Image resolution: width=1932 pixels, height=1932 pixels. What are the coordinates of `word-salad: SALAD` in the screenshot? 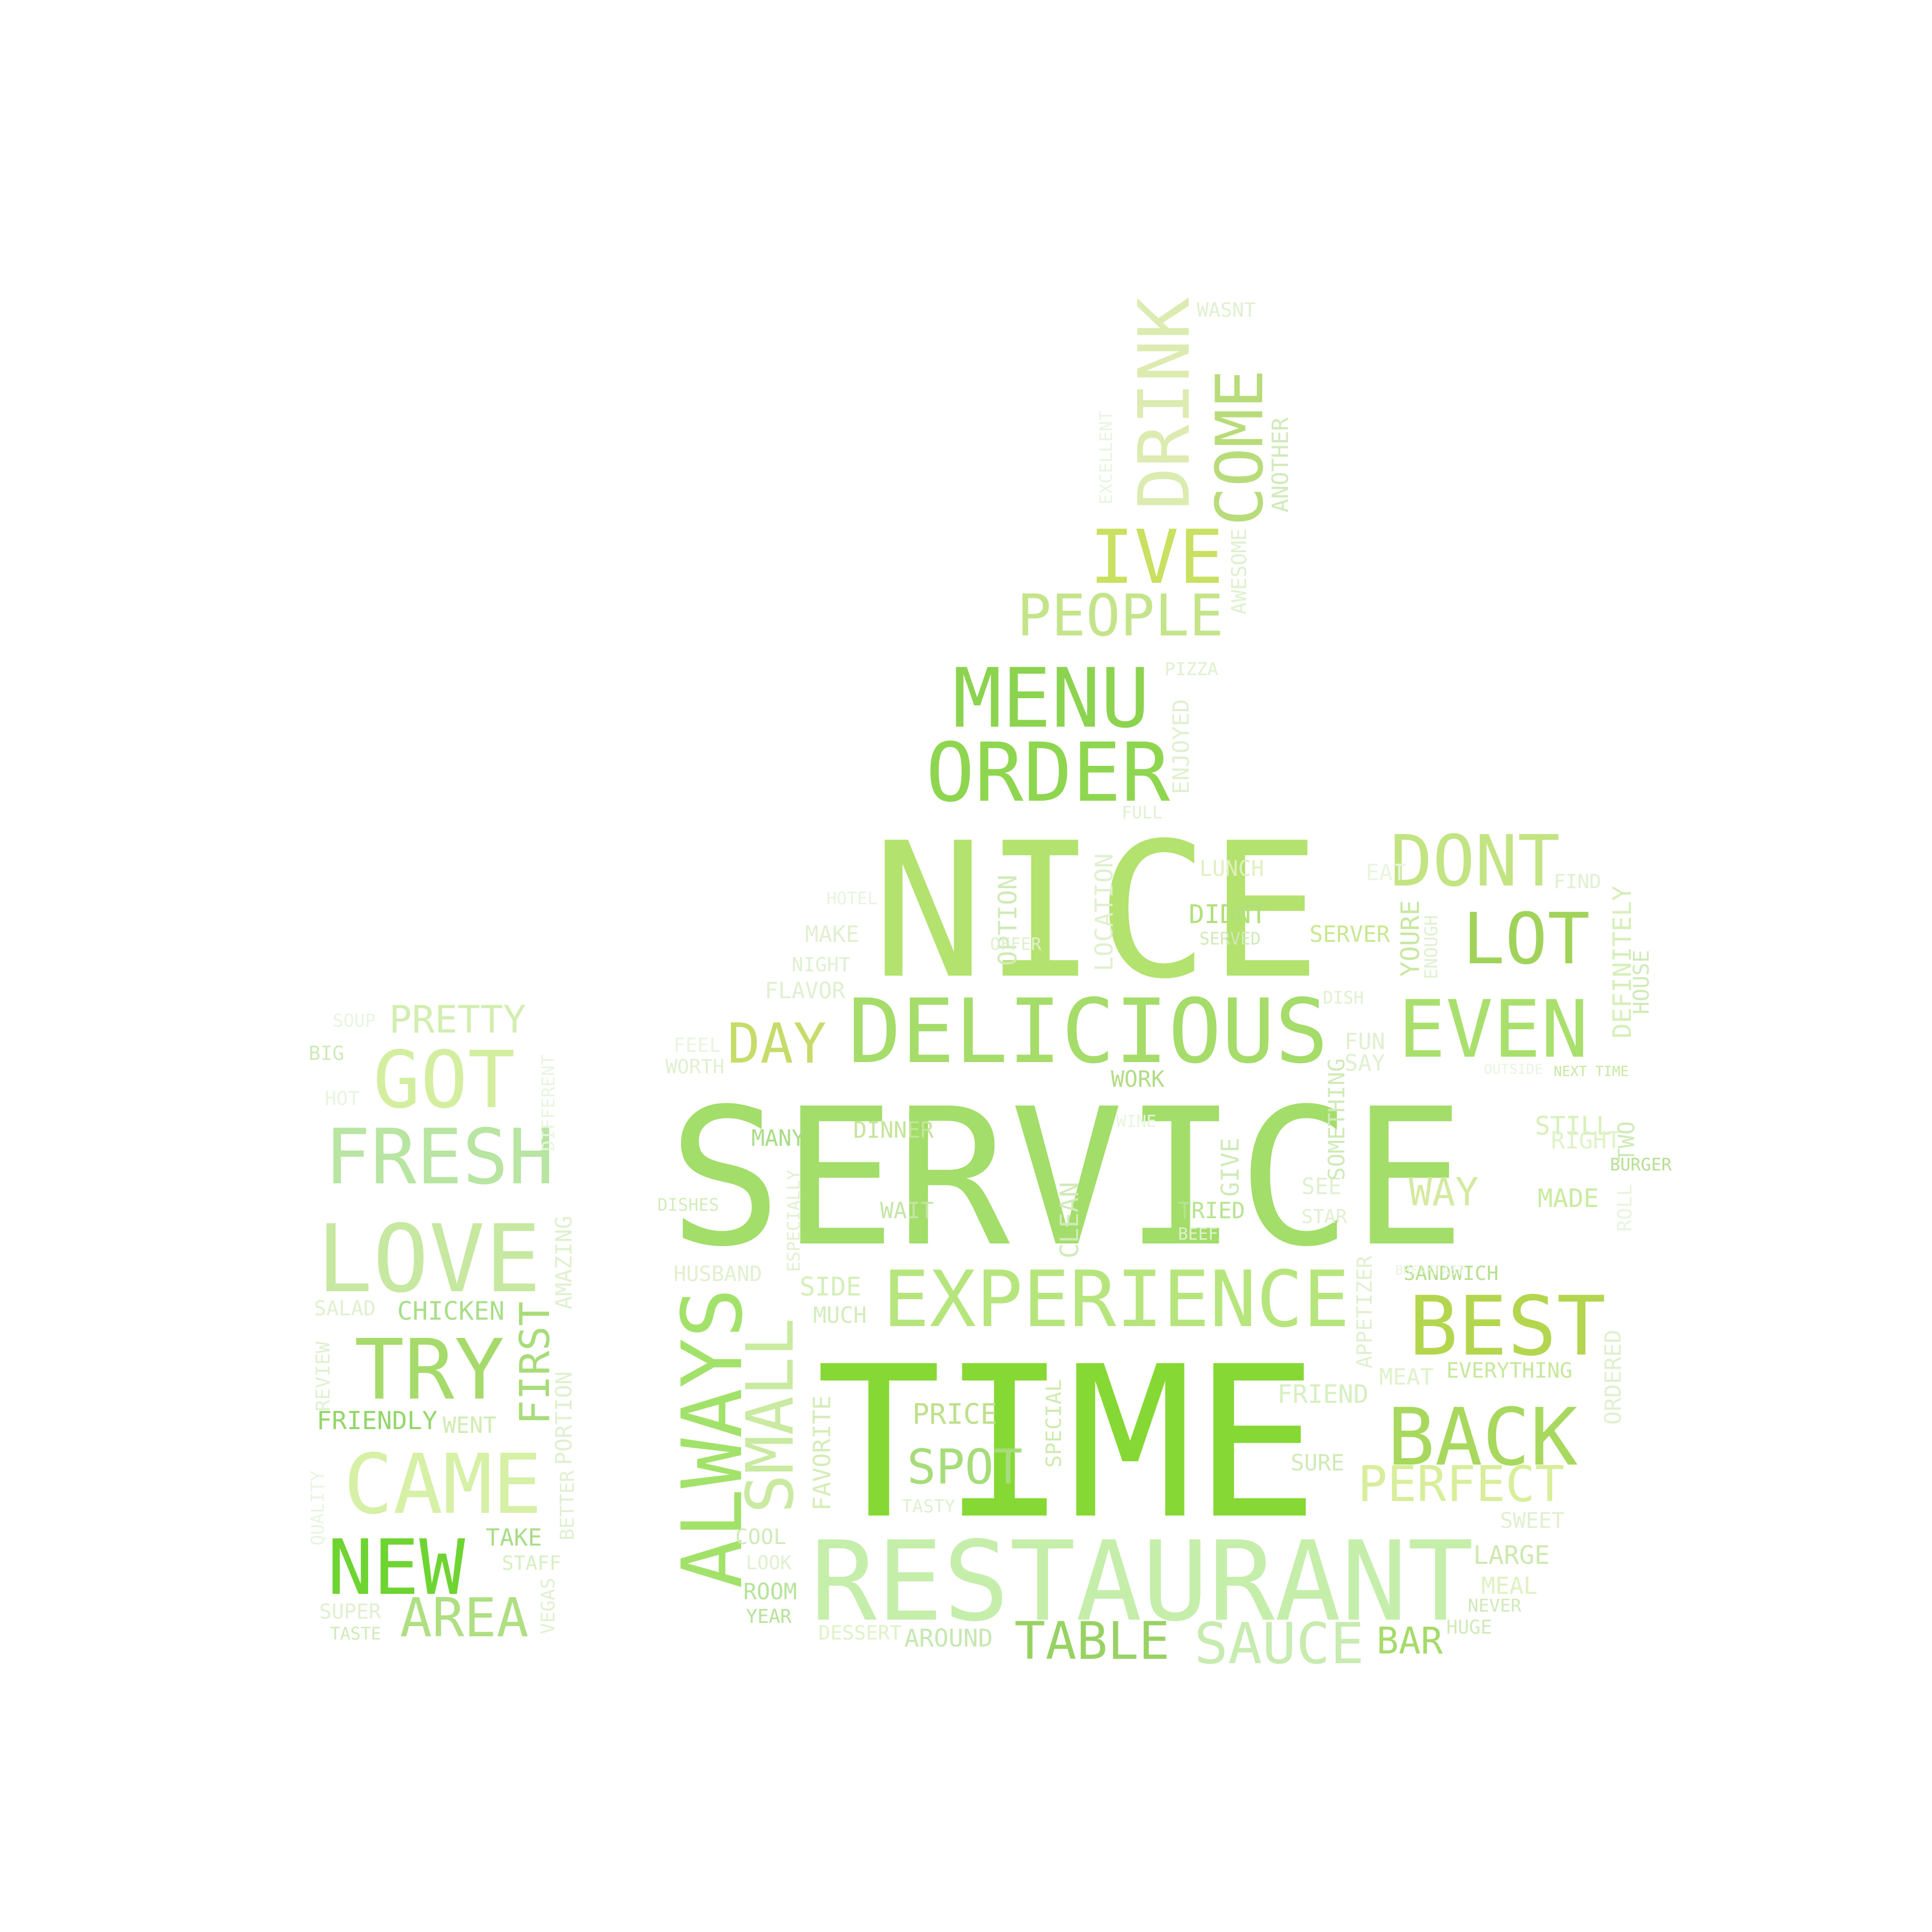 It's located at (345, 1309).